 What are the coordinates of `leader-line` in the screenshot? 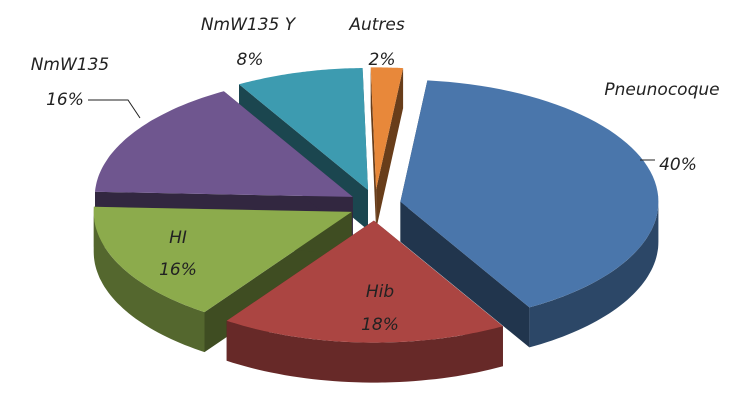 It's located at (114, 109).